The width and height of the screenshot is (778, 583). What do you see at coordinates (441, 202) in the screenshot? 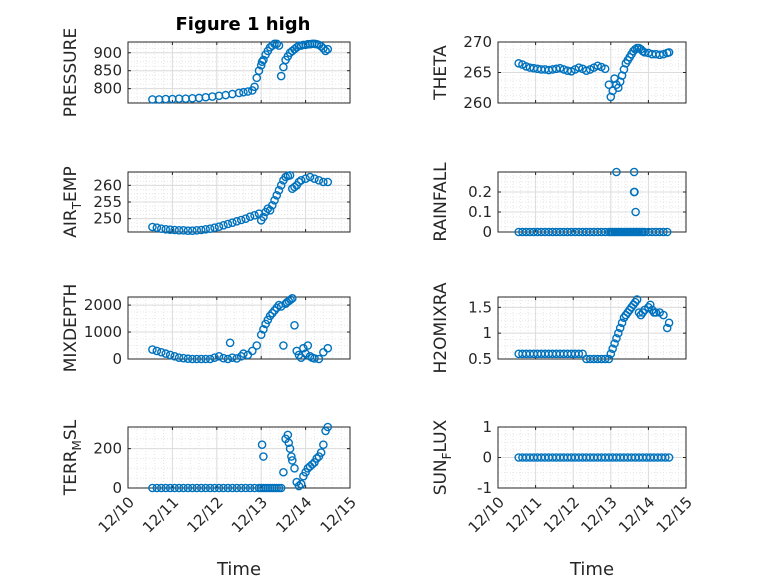
I see `y-axis-label: RAINFALL` at bounding box center [441, 202].